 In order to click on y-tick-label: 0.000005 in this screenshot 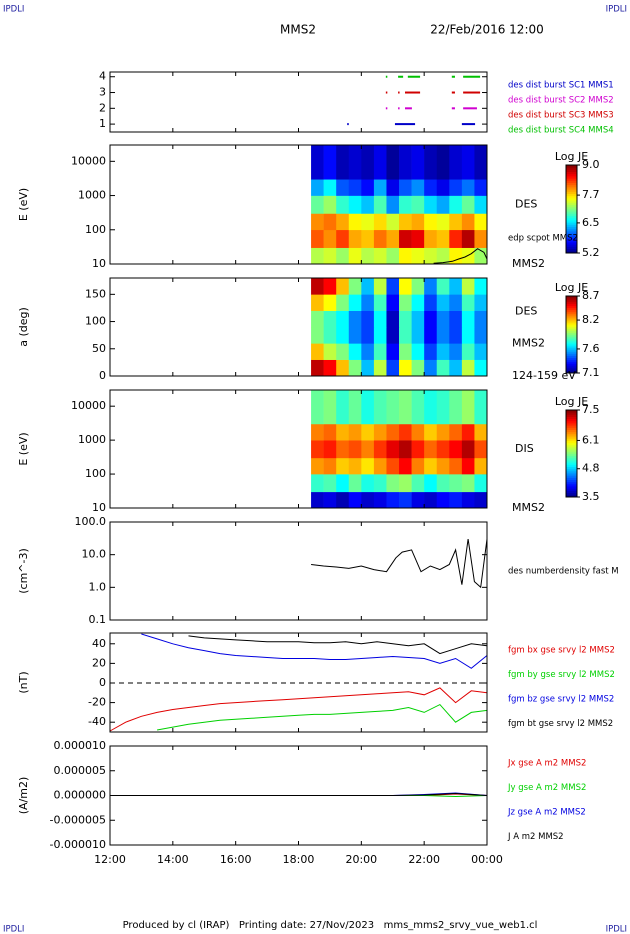, I will do `click(80, 770)`.